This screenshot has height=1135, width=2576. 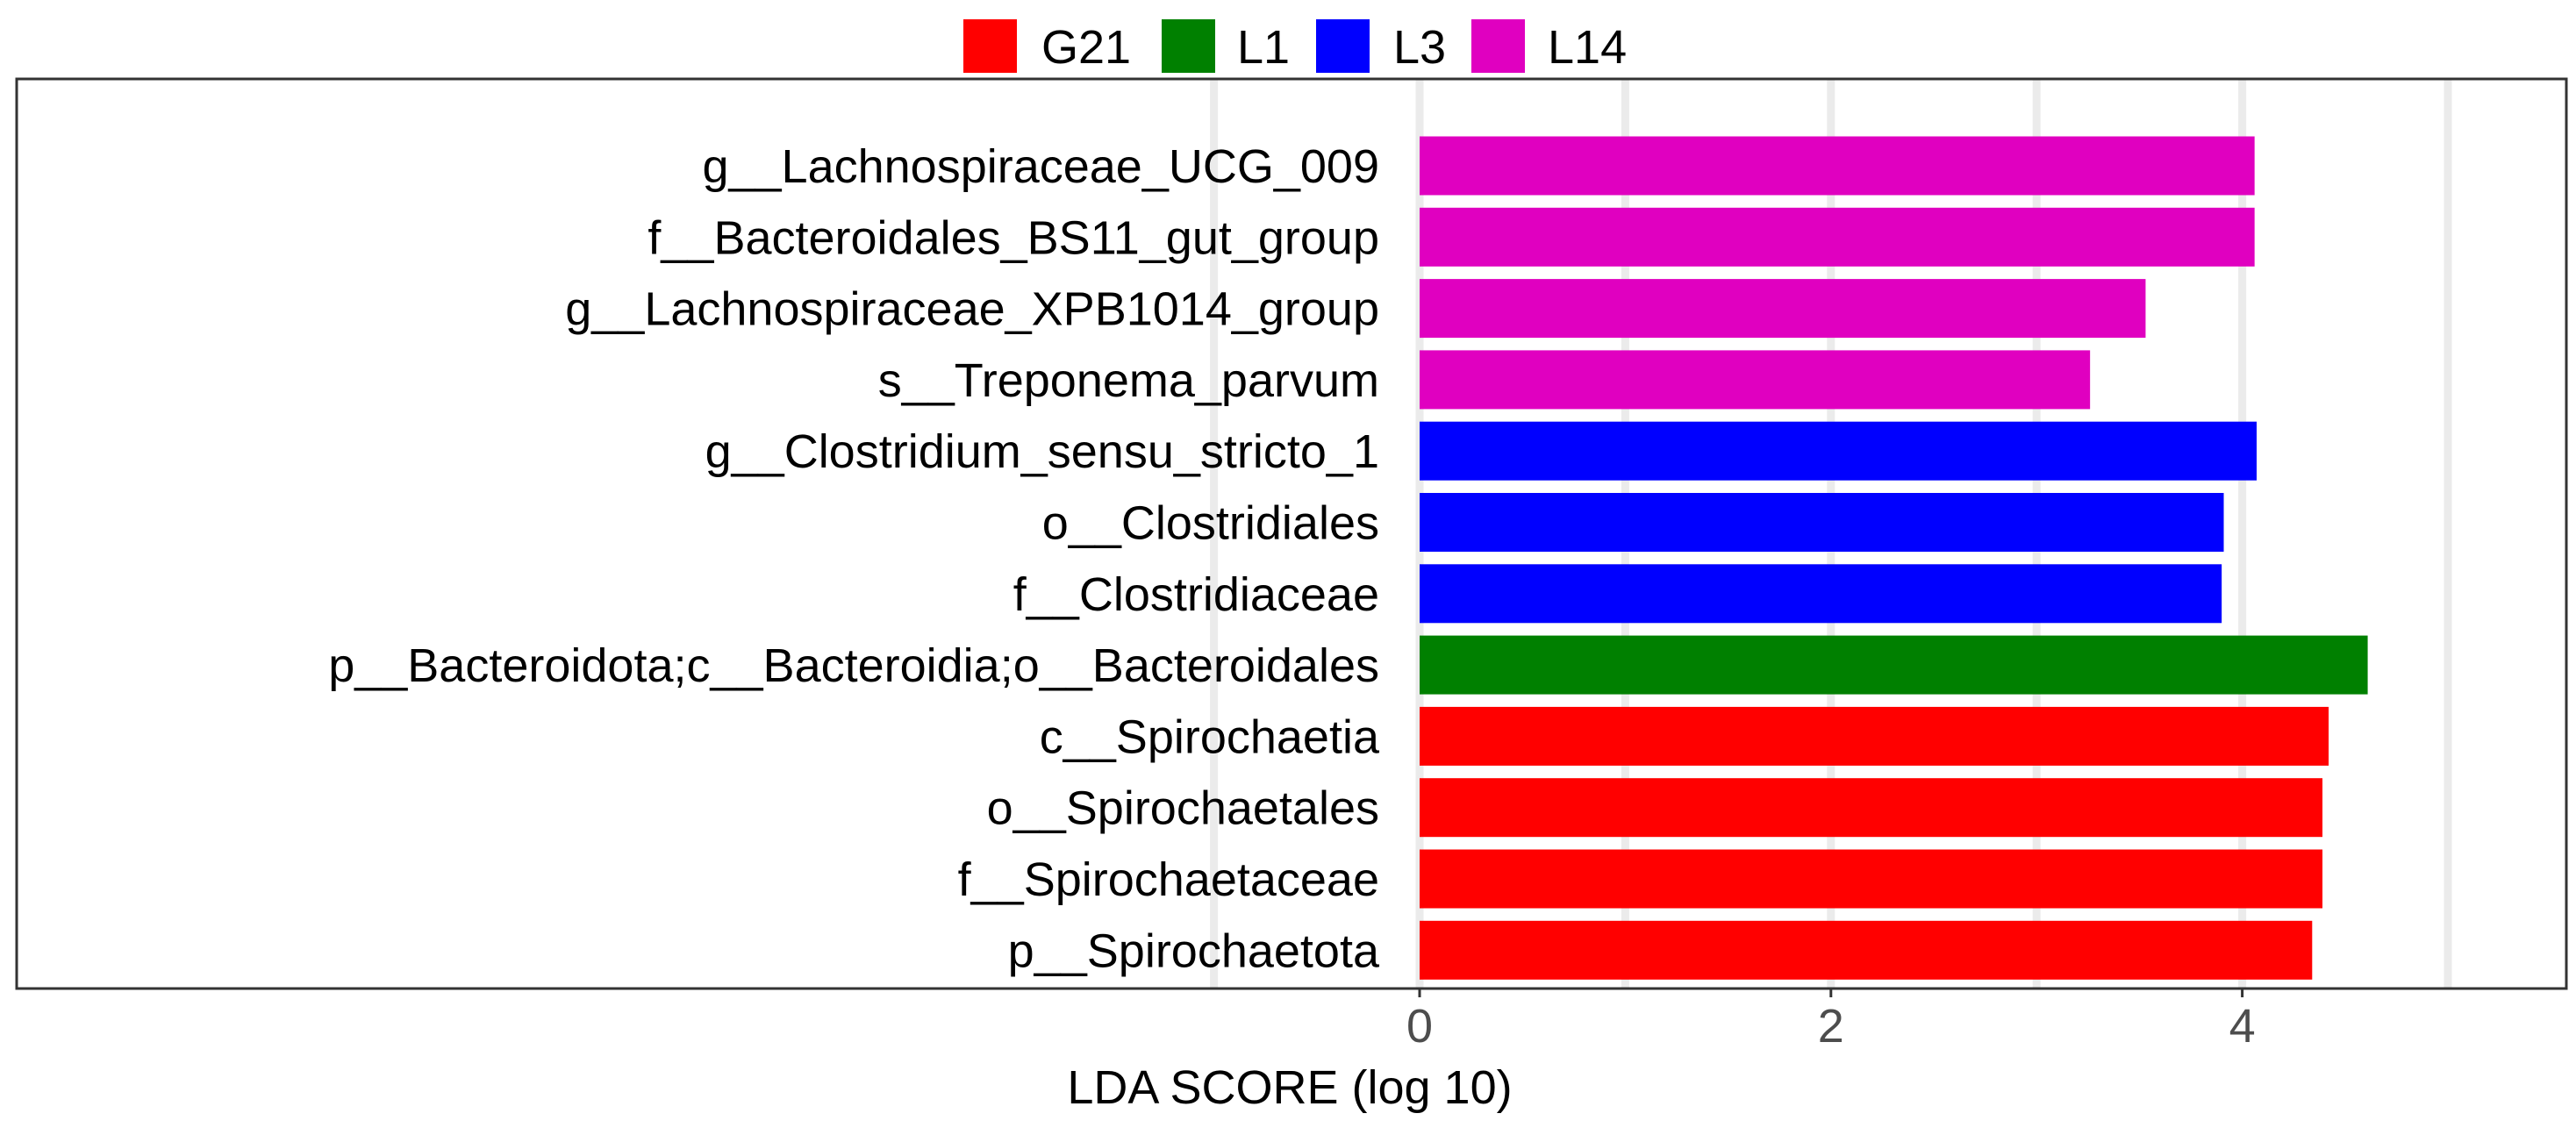 I want to click on category-label: p__Spirochaetota, so click(x=1194, y=950).